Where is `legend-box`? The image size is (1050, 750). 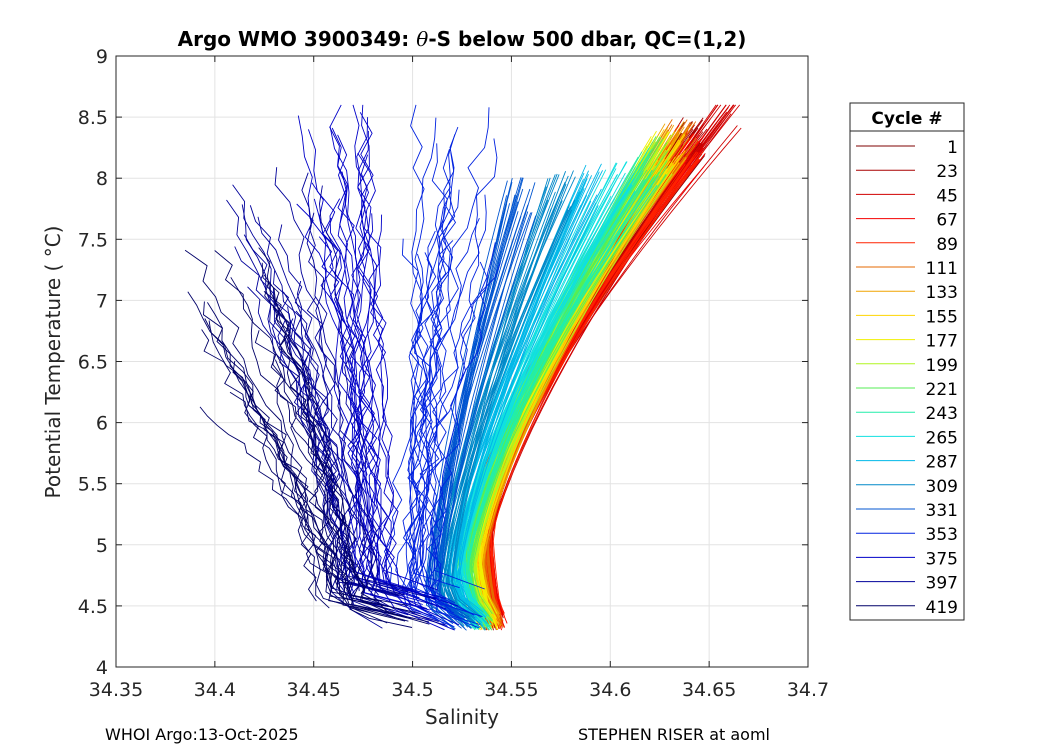
legend-box is located at coordinates (907, 361).